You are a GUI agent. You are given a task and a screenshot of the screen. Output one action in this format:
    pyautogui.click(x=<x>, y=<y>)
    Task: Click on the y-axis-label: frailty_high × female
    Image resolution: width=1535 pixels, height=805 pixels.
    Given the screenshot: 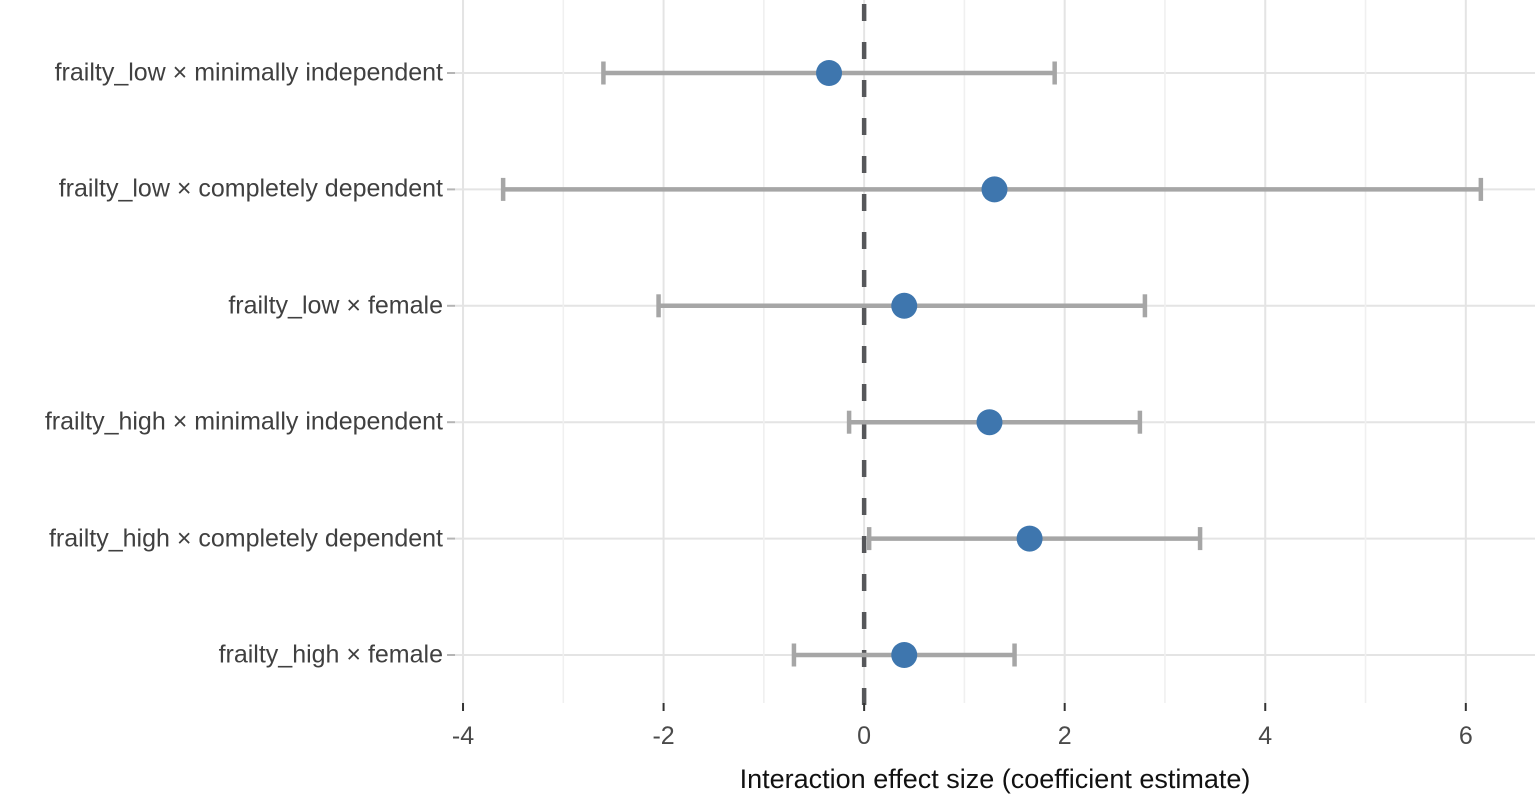 What is the action you would take?
    pyautogui.click(x=330, y=654)
    